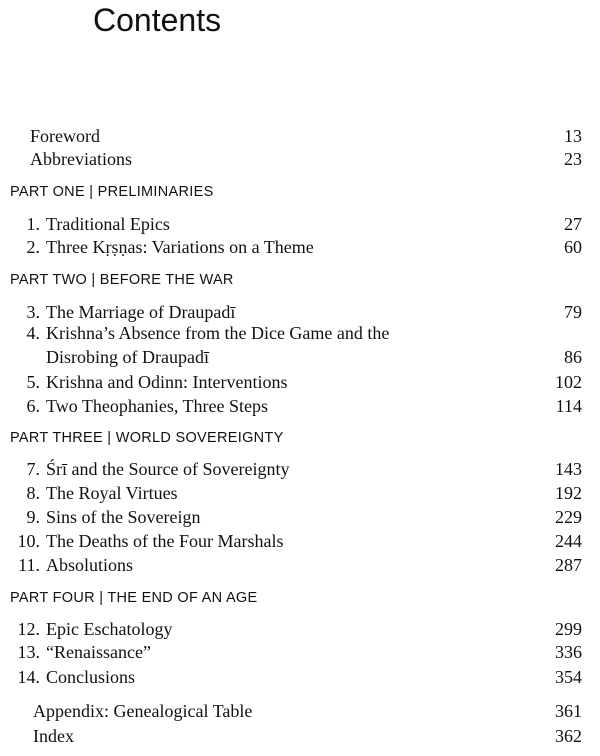 This screenshot has width=600, height=756. Describe the element at coordinates (300, 224) in the screenshot. I see `toc-entry: 1. Traditional Epics 27` at that location.